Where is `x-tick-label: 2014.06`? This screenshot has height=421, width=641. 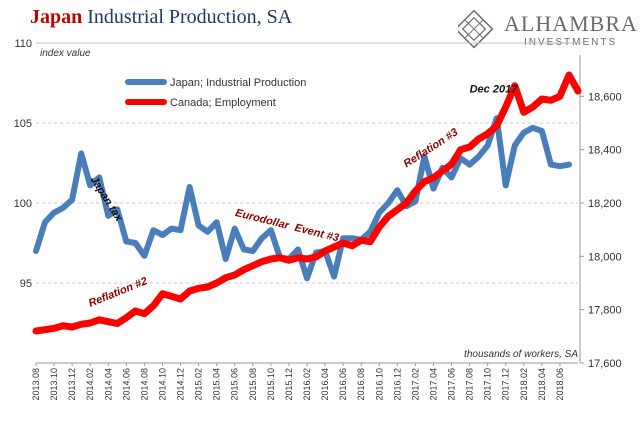
x-tick-label: 2014.06 is located at coordinates (126, 384).